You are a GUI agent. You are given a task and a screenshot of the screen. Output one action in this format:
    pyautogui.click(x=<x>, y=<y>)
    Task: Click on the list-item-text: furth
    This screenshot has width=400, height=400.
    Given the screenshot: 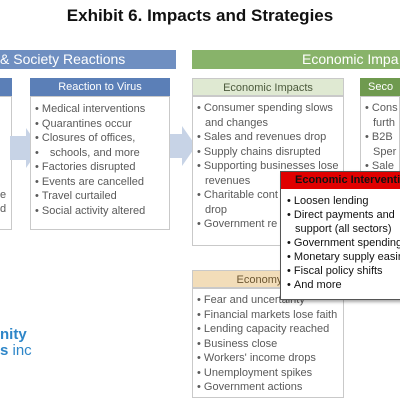 What is the action you would take?
    pyautogui.click(x=384, y=122)
    